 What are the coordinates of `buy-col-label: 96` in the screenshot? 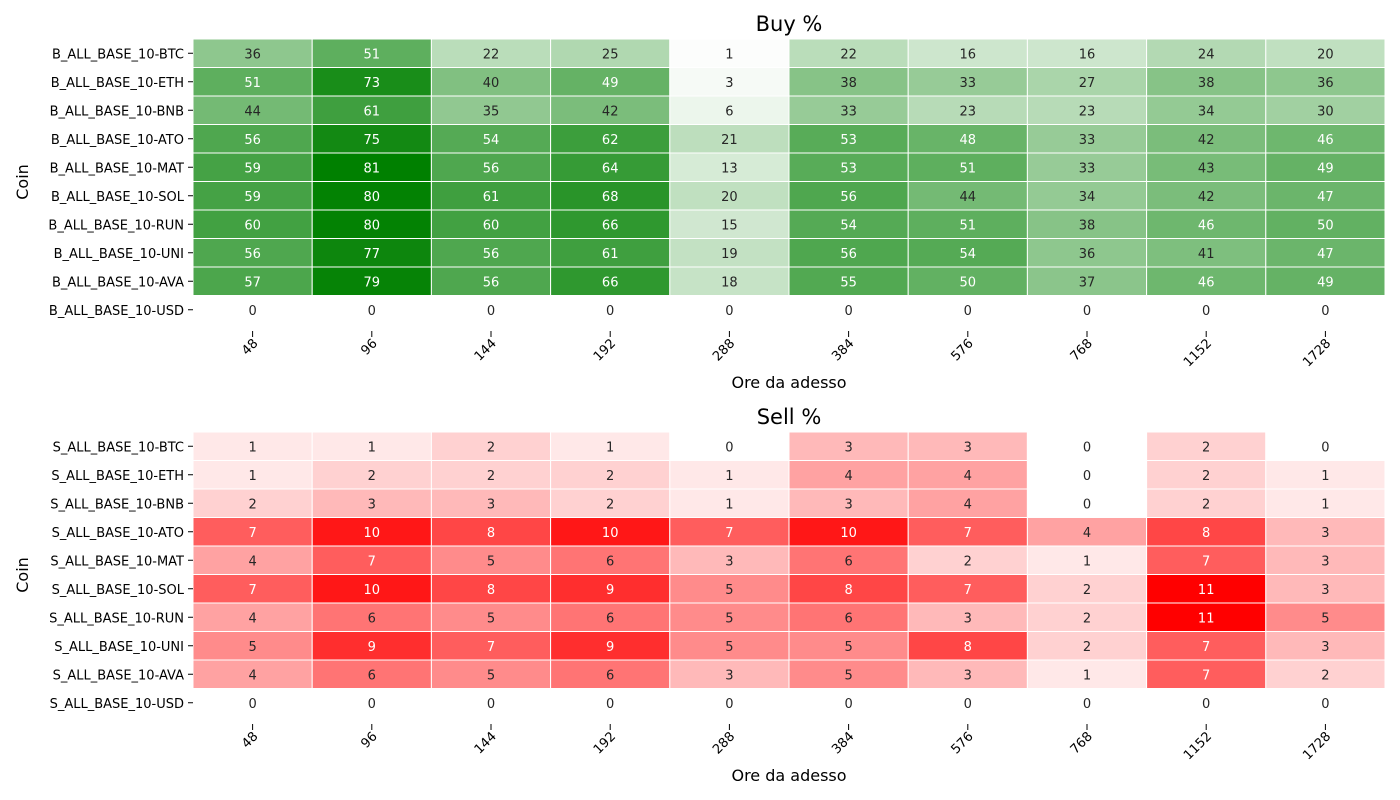 It's located at (369, 347).